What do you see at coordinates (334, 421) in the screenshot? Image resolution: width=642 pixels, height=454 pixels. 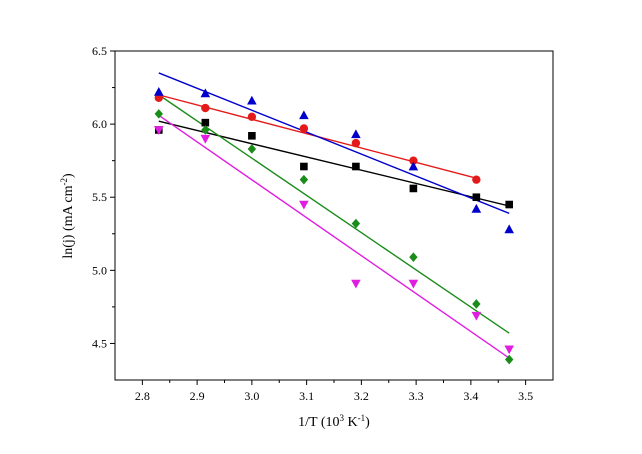 I see `x-axis-label: 1/T (103 K-1)` at bounding box center [334, 421].